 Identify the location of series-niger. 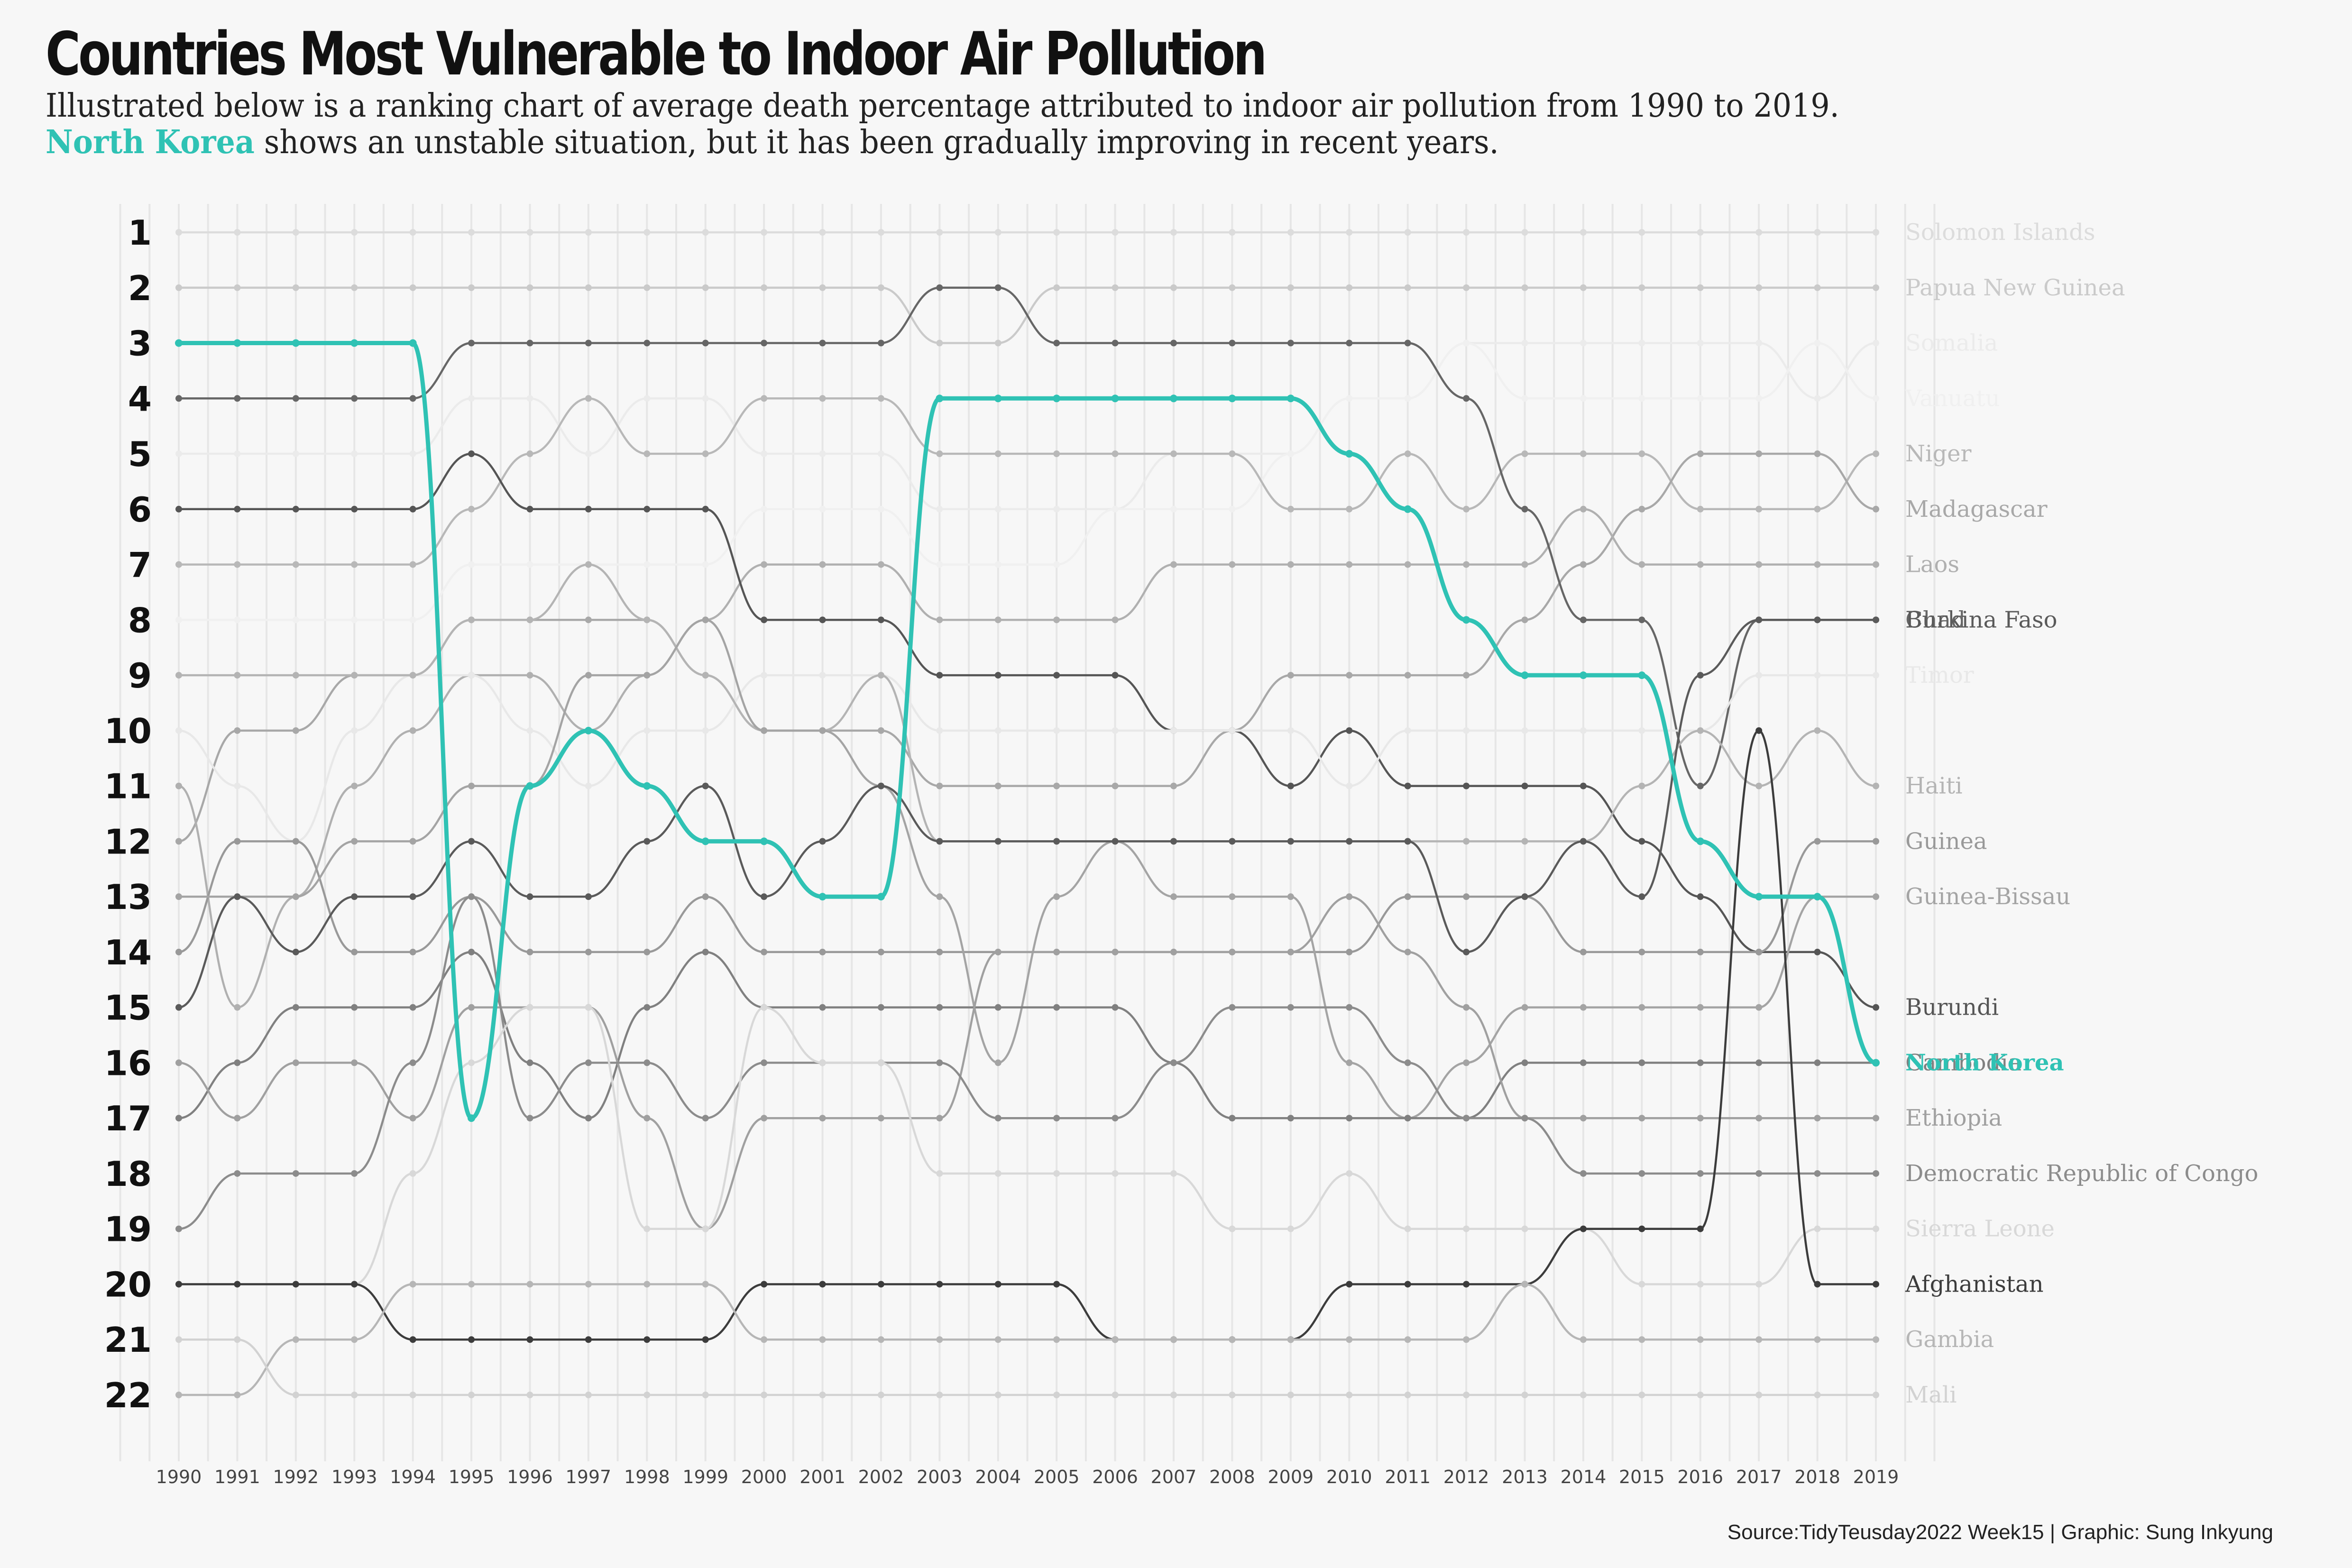
(1027, 481).